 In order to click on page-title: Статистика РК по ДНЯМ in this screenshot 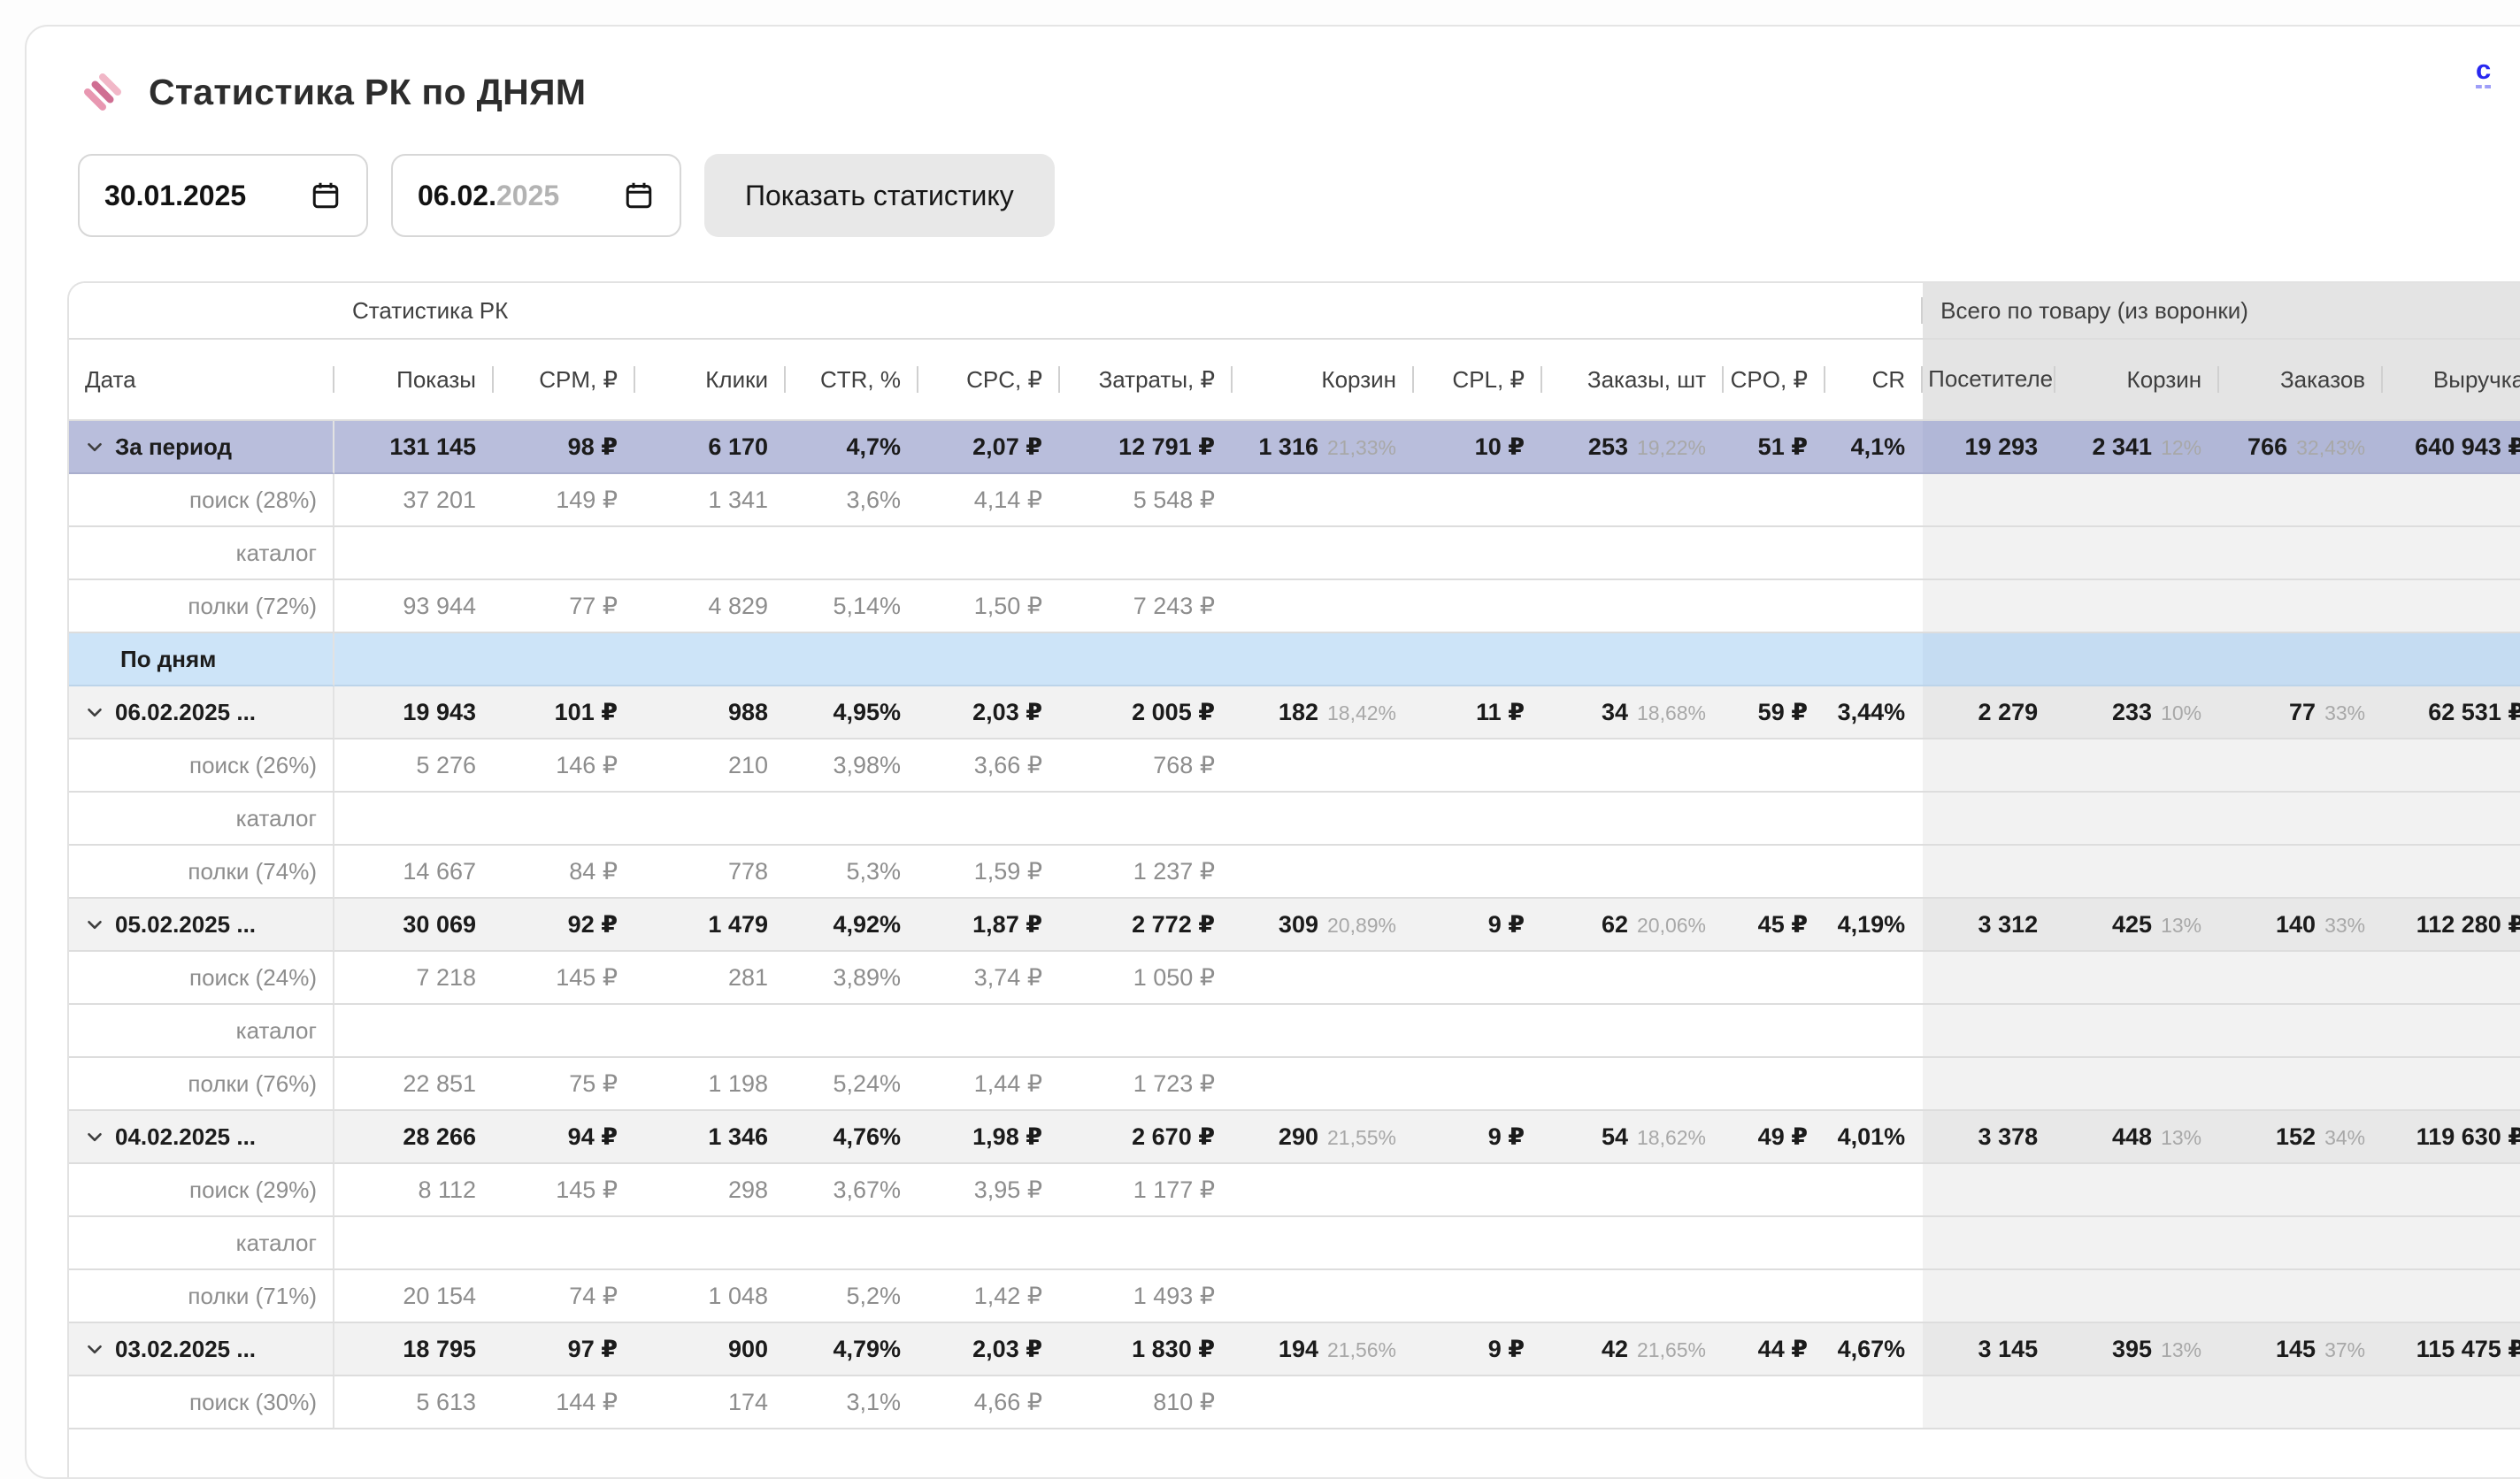, I will do `click(368, 92)`.